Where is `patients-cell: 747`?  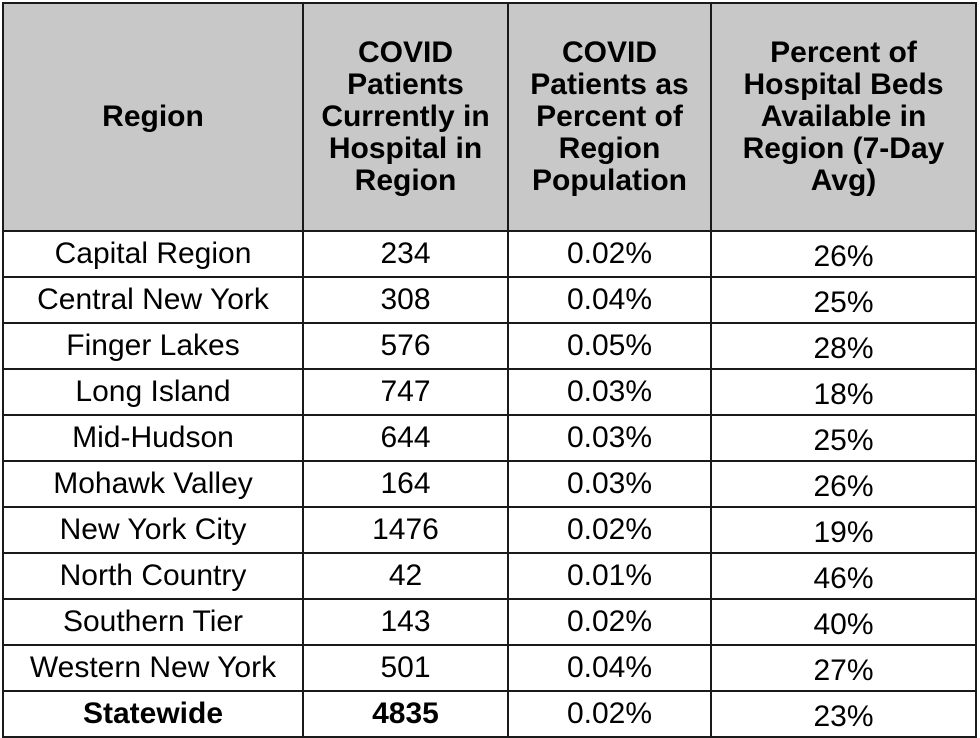 patients-cell: 747 is located at coordinates (405, 392).